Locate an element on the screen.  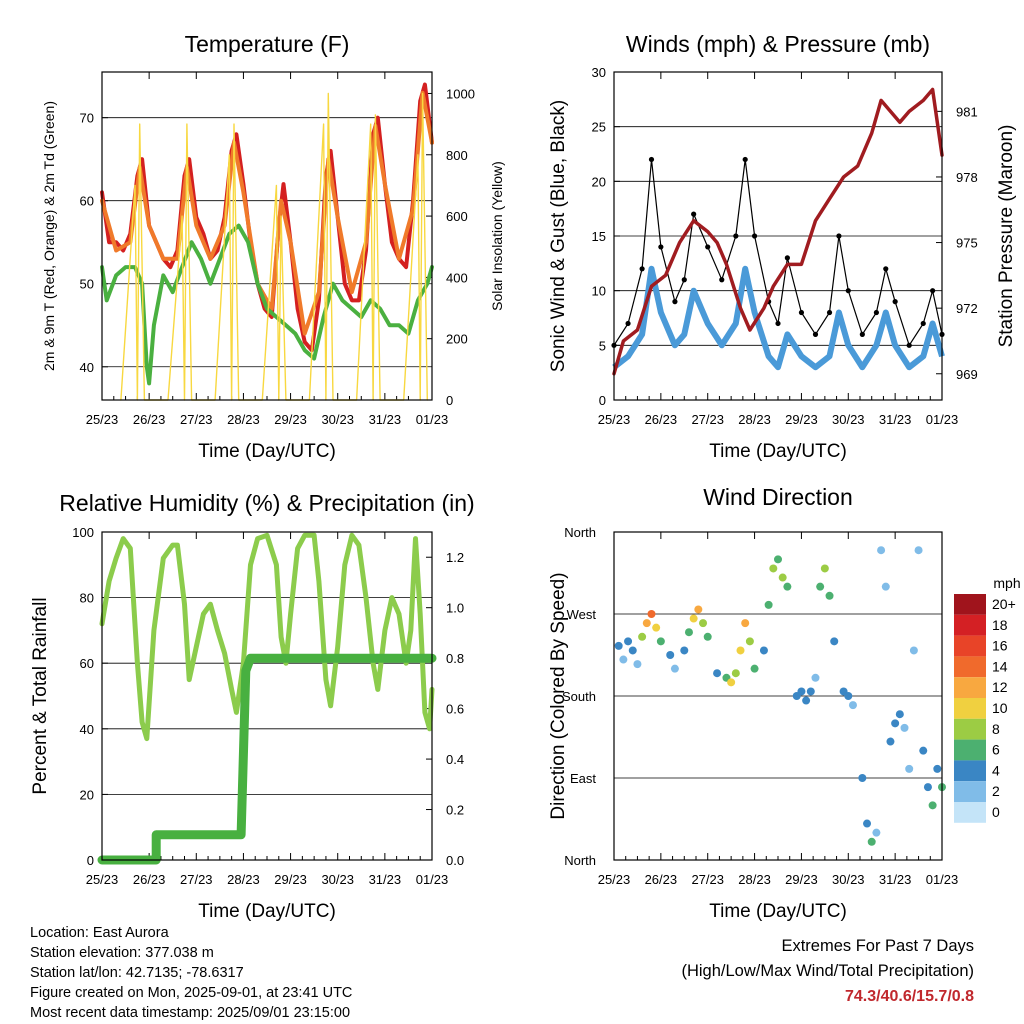
y-right-tick-label: 969 is located at coordinates (967, 374).